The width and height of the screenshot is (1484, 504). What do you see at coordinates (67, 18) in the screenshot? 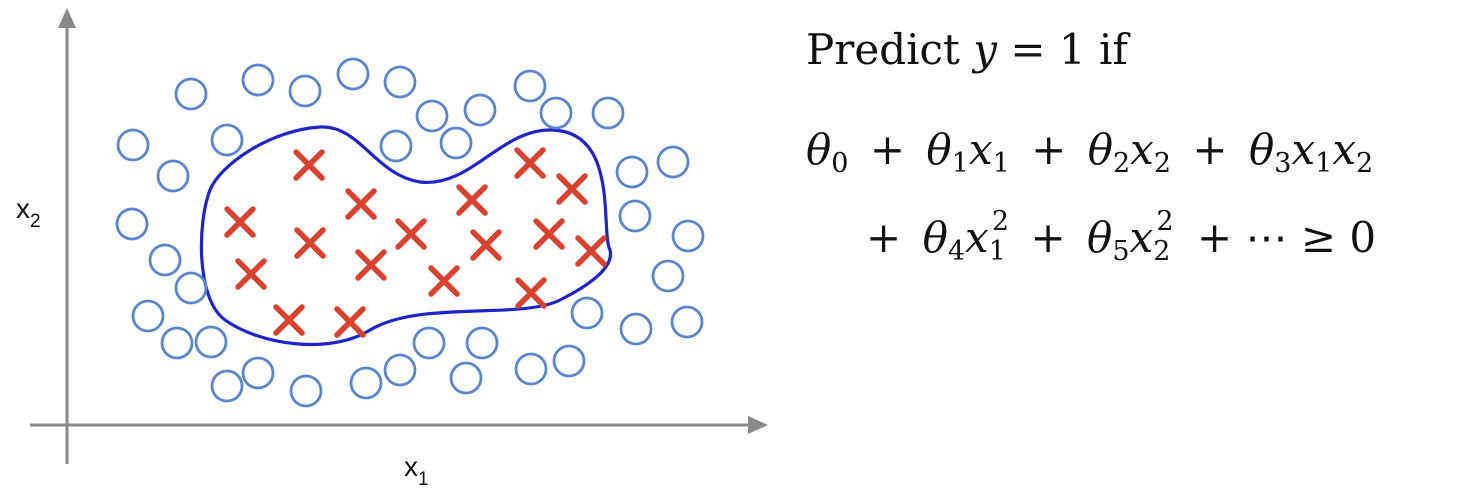
I see `y-axis-arrowhead-icon` at bounding box center [67, 18].